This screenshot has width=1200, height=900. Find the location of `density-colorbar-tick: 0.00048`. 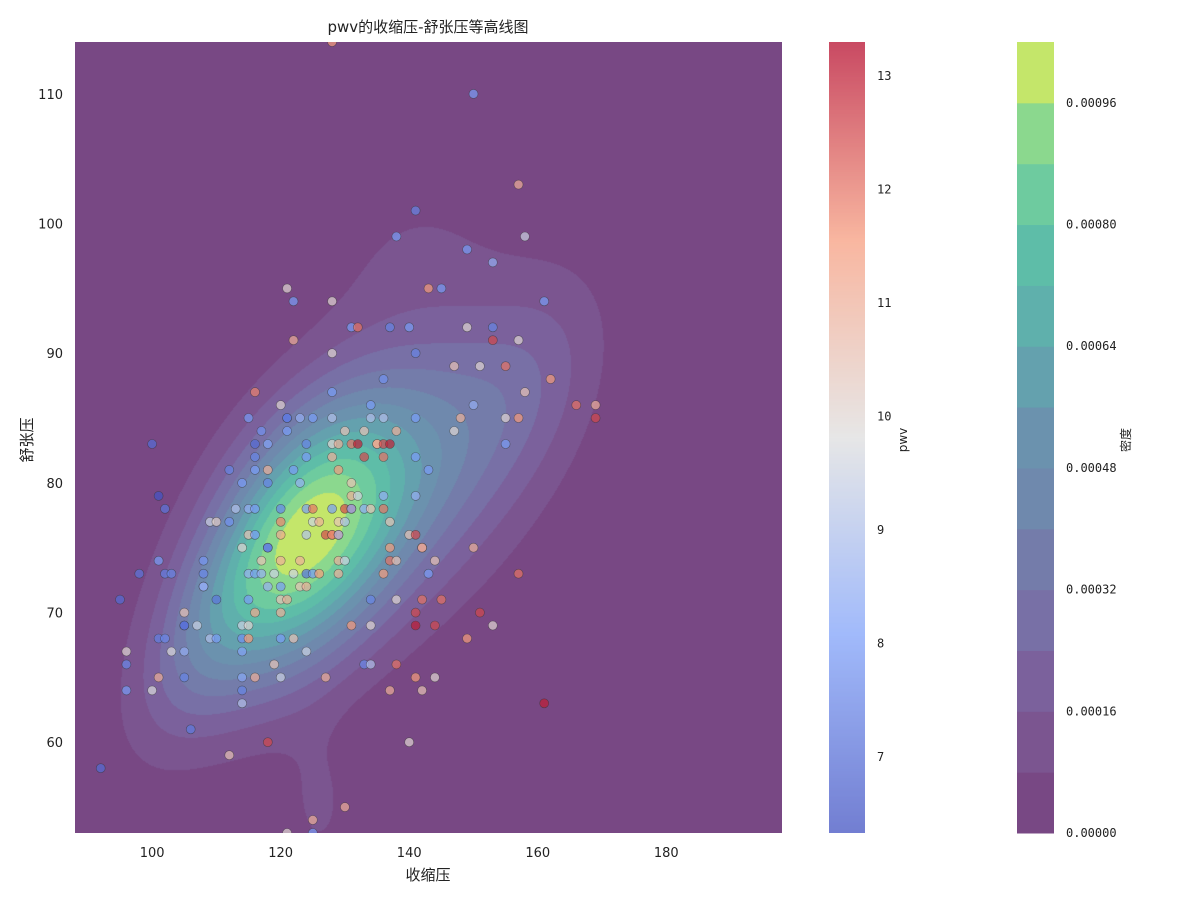

density-colorbar-tick: 0.00048 is located at coordinates (1091, 468).